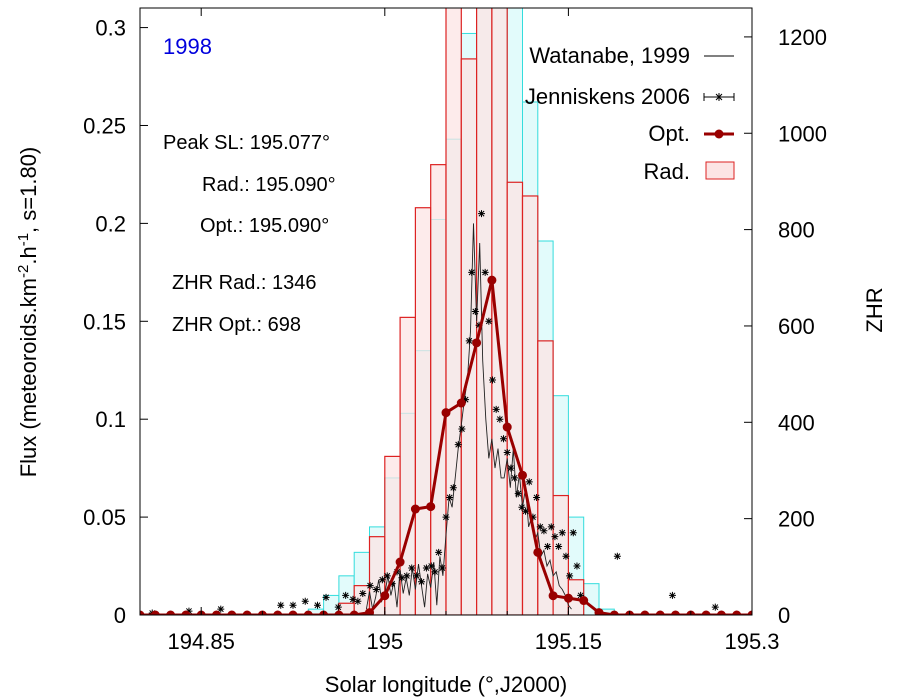 The width and height of the screenshot is (900, 700). I want to click on annotation-peak-sl: Peak SL: 195.077°, so click(246, 143).